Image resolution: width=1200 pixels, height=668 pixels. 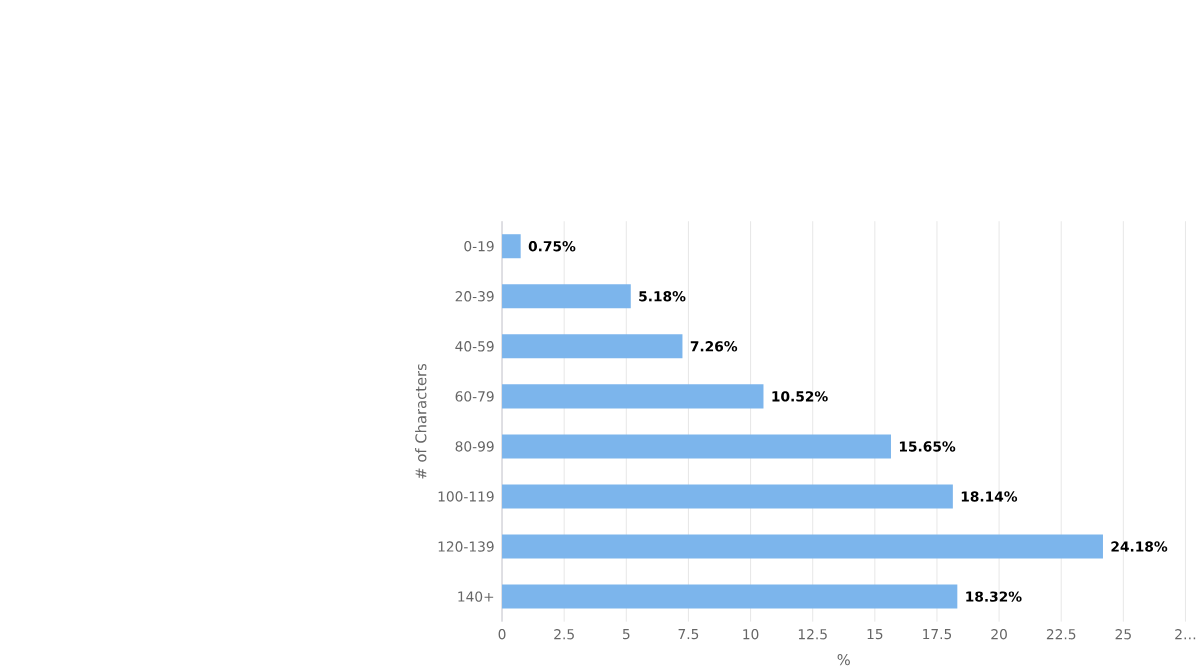 I want to click on x-tick-label: 22.5, so click(x=1061, y=634).